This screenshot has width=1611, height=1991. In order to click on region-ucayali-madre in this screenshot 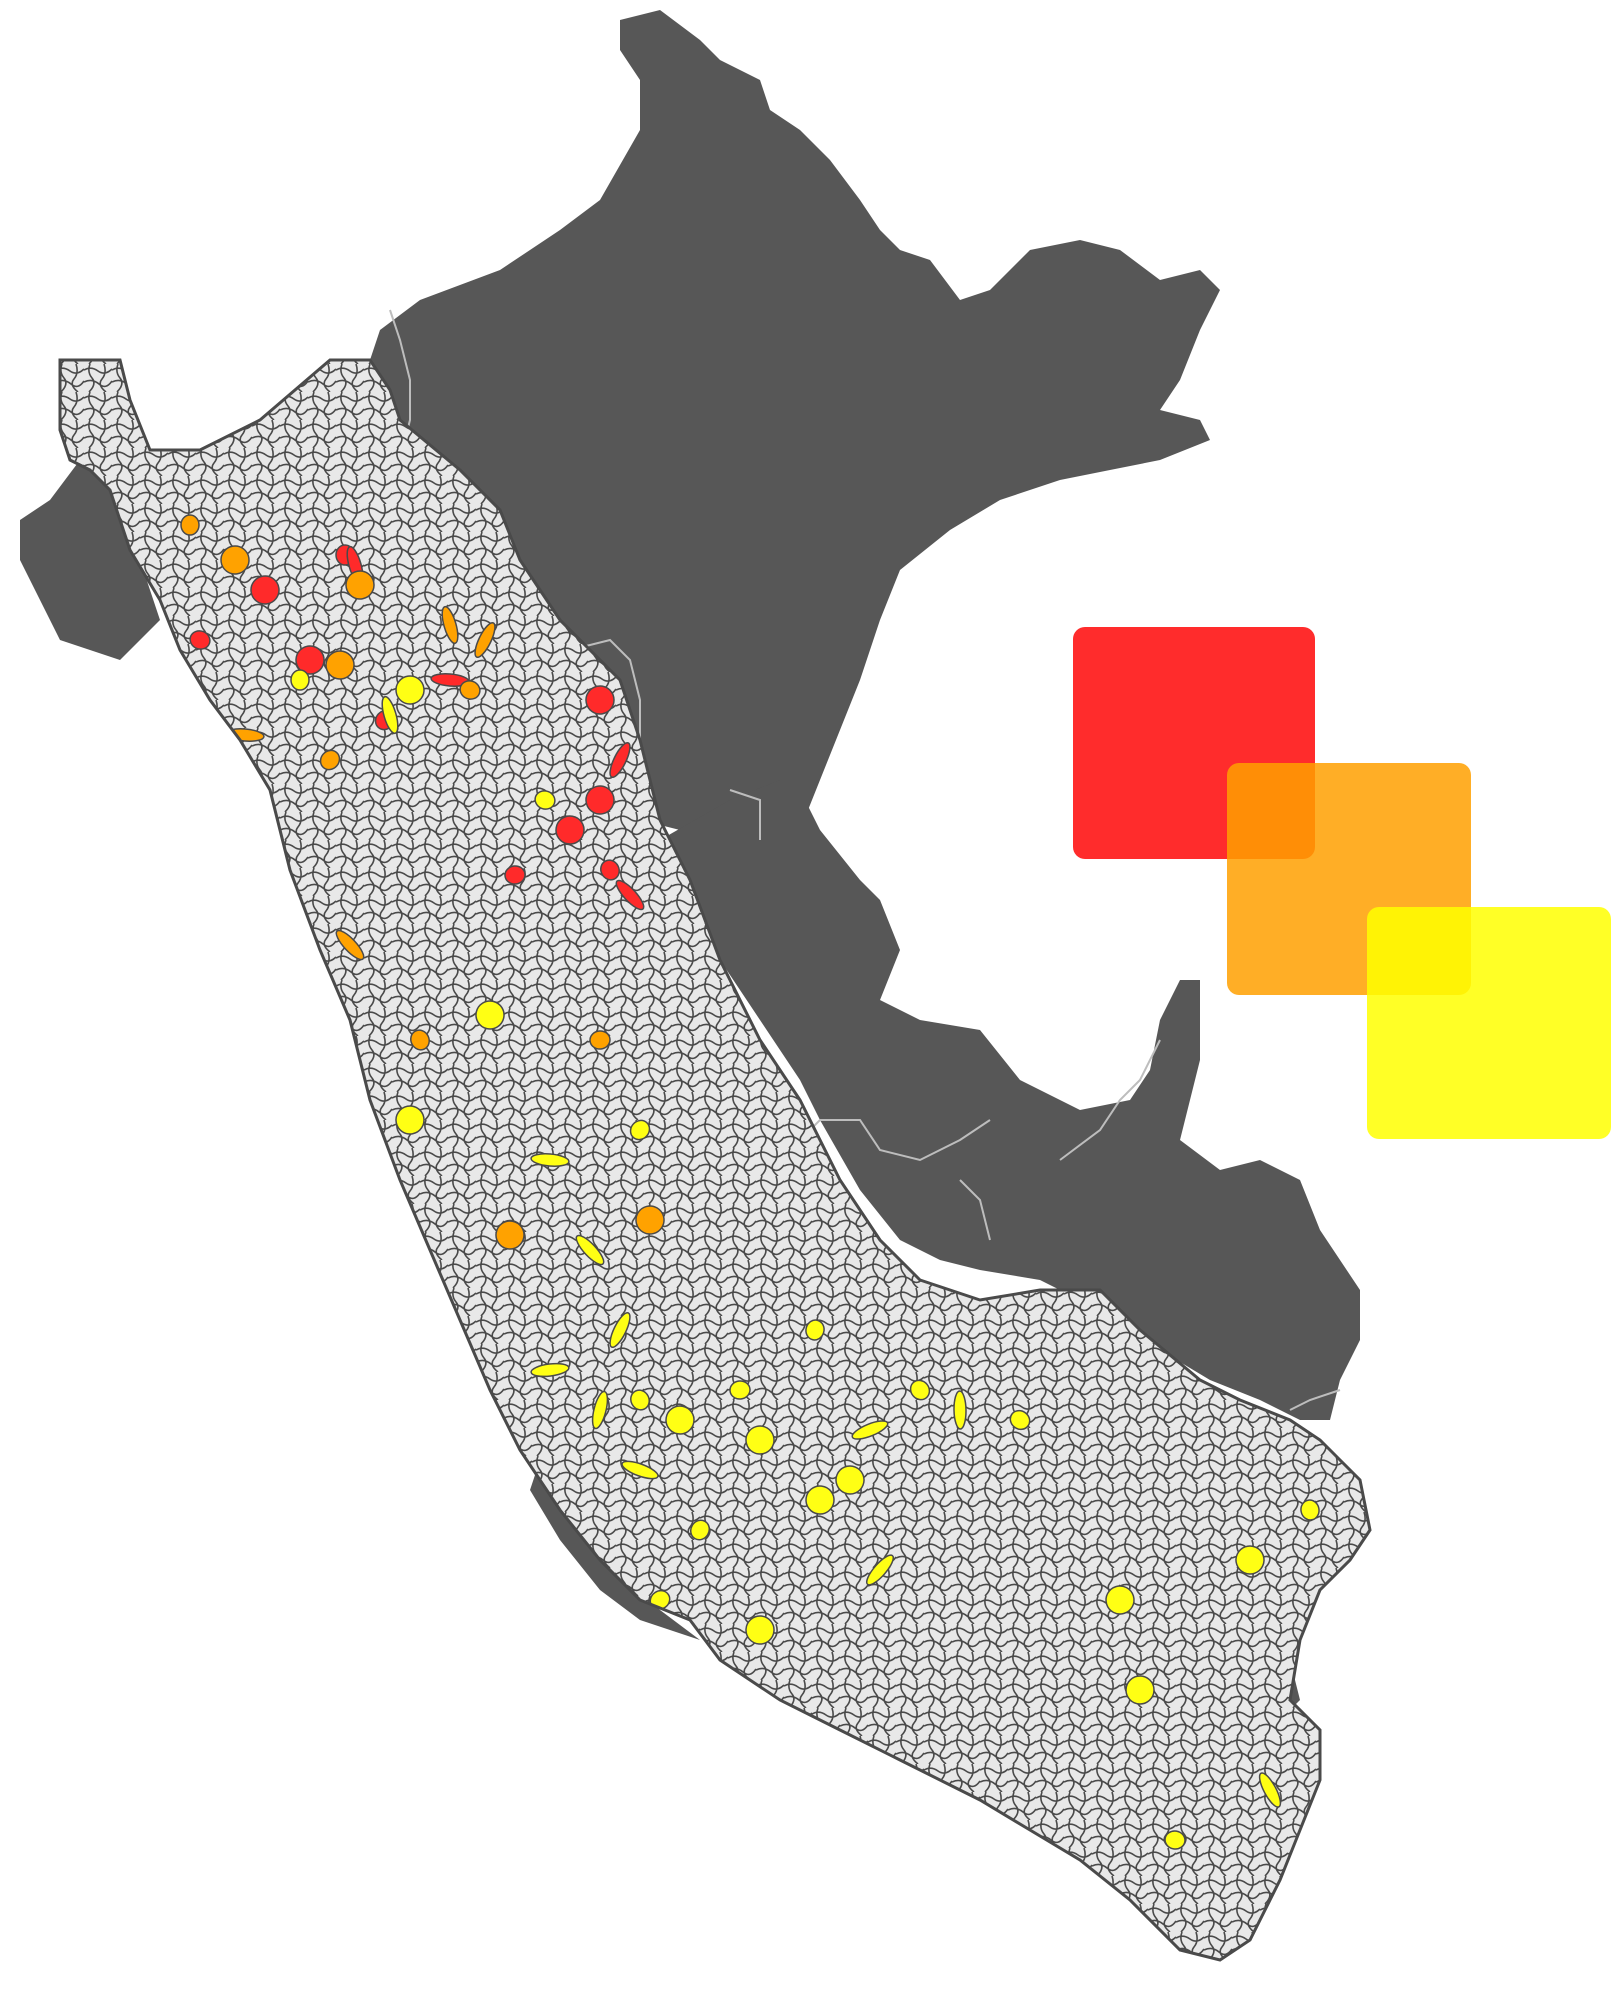, I will do `click(1010, 1100)`.